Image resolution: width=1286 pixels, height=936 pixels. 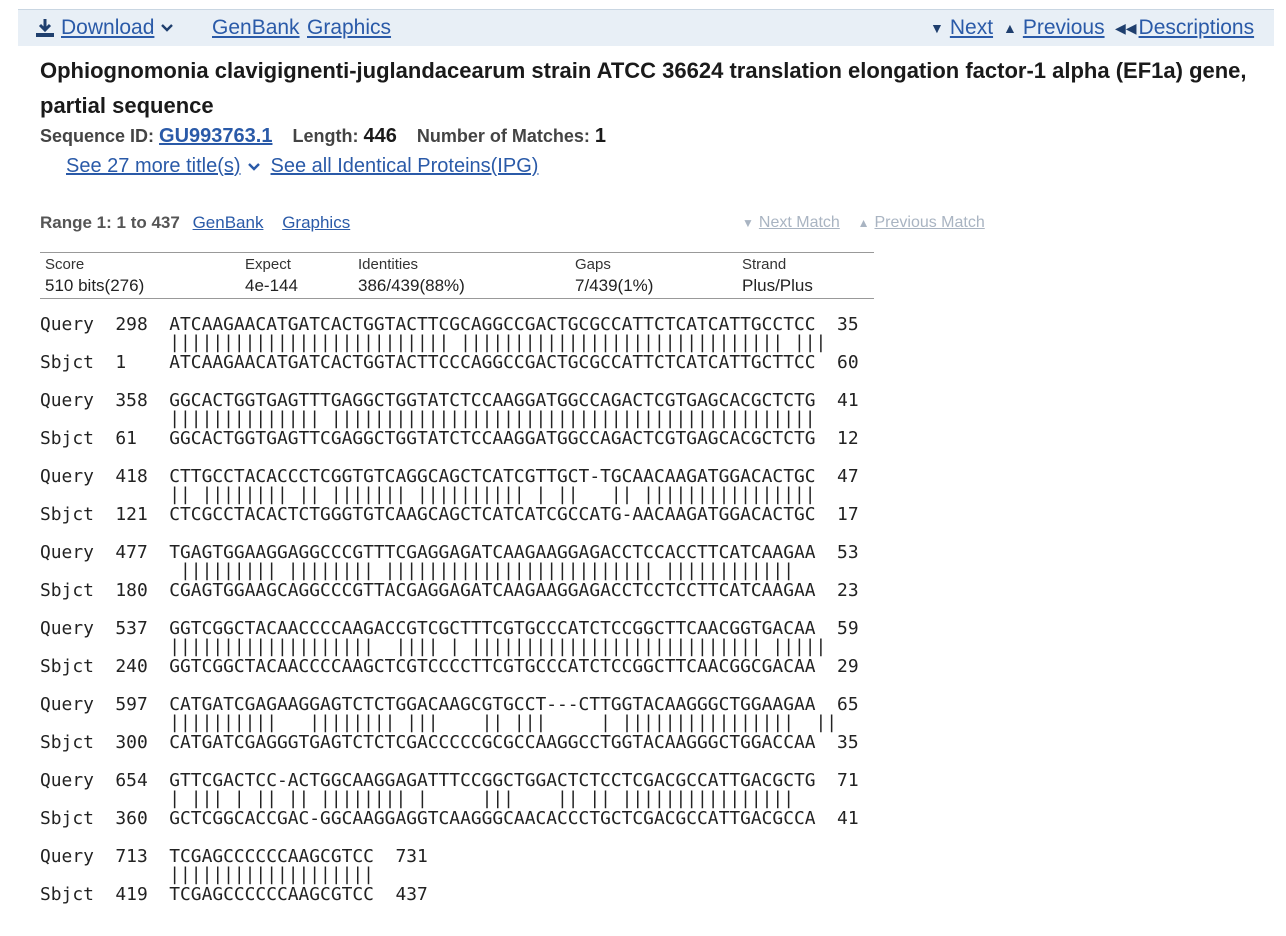 I want to click on expect-value: 4e-144, so click(x=271, y=285).